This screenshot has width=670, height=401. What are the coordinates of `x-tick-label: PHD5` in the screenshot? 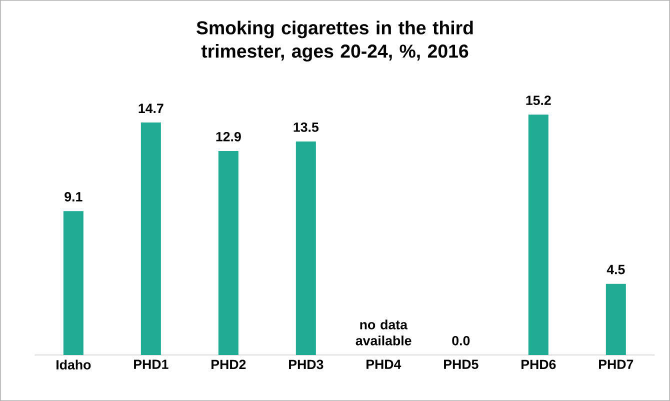 It's located at (461, 365).